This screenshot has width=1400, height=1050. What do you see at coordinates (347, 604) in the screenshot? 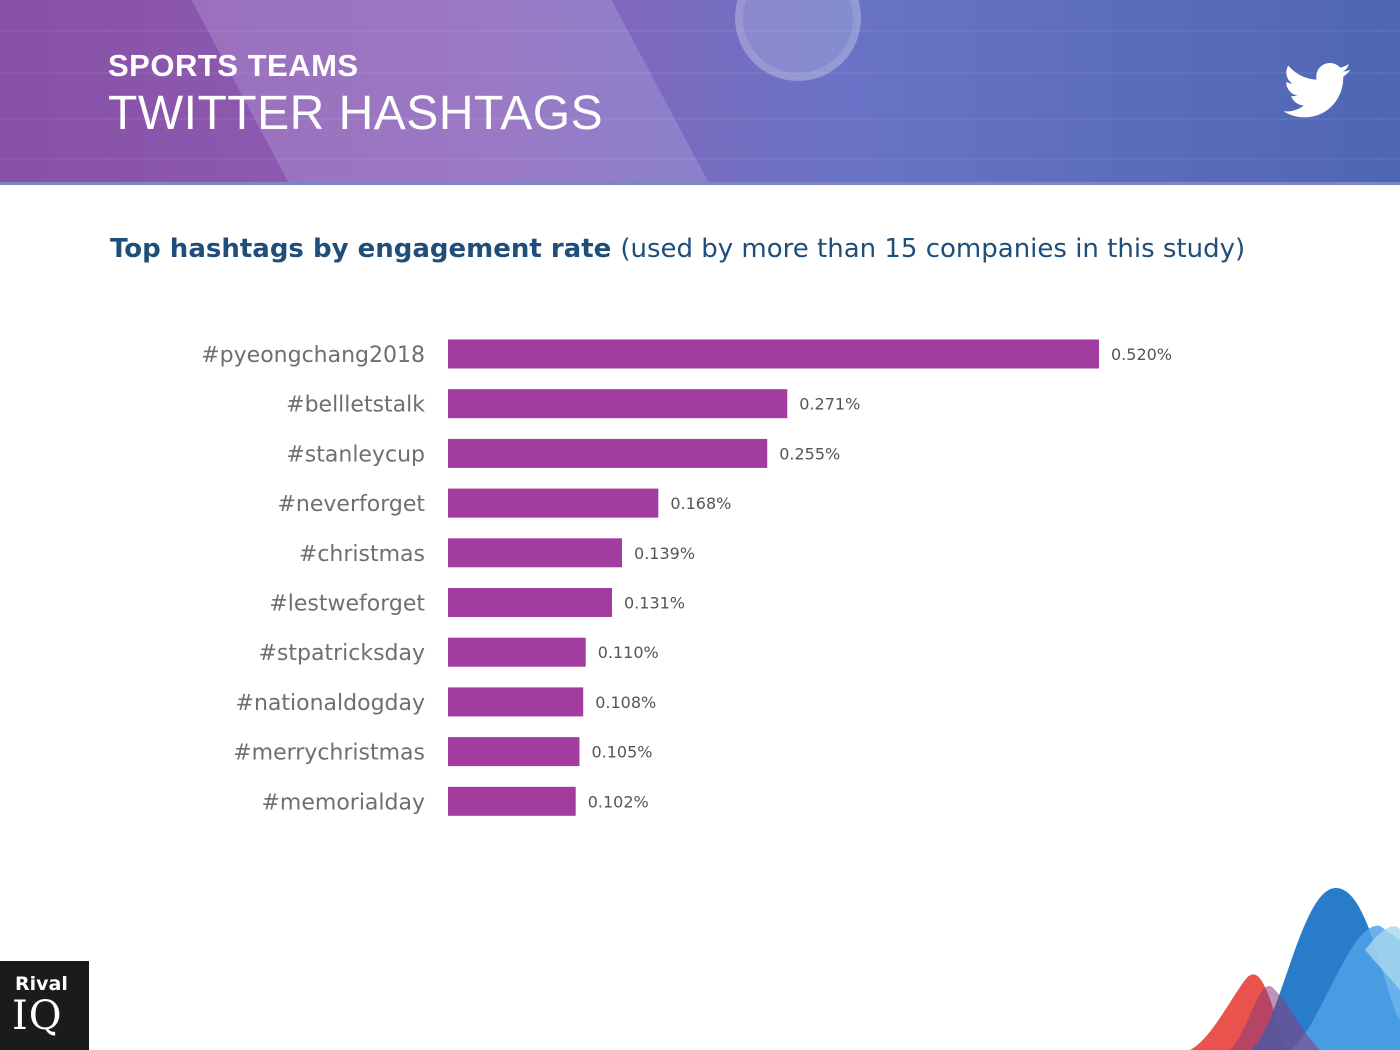
I see `category-label: #lestweforget` at bounding box center [347, 604].